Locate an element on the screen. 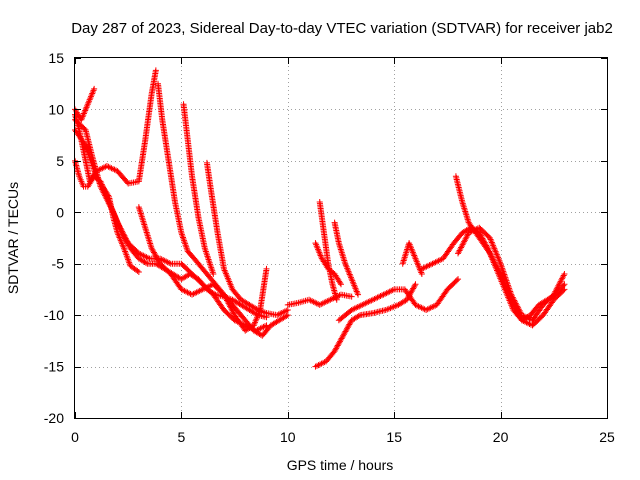 The image size is (640, 480). x-tick-label: 5 is located at coordinates (182, 437).